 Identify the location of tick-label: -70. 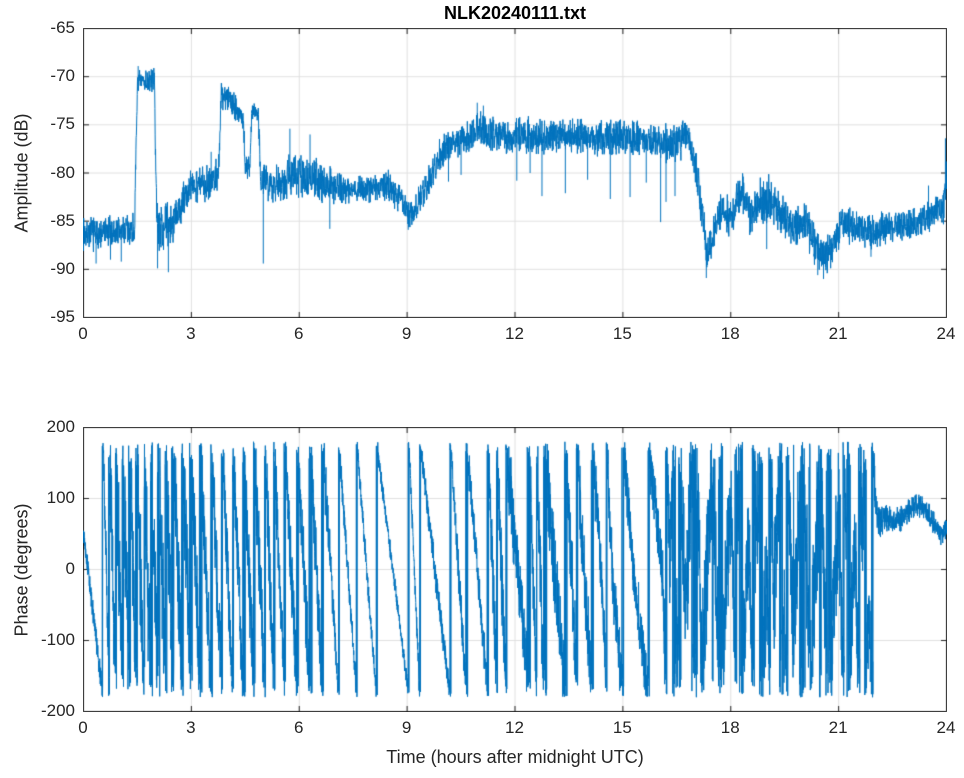
(62, 76).